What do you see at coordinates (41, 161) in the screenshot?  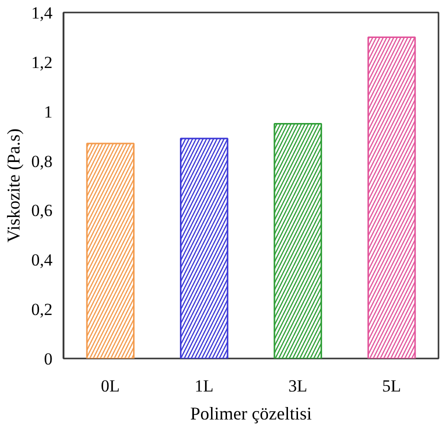 I see `y-tick-label: 0,8` at bounding box center [41, 161].